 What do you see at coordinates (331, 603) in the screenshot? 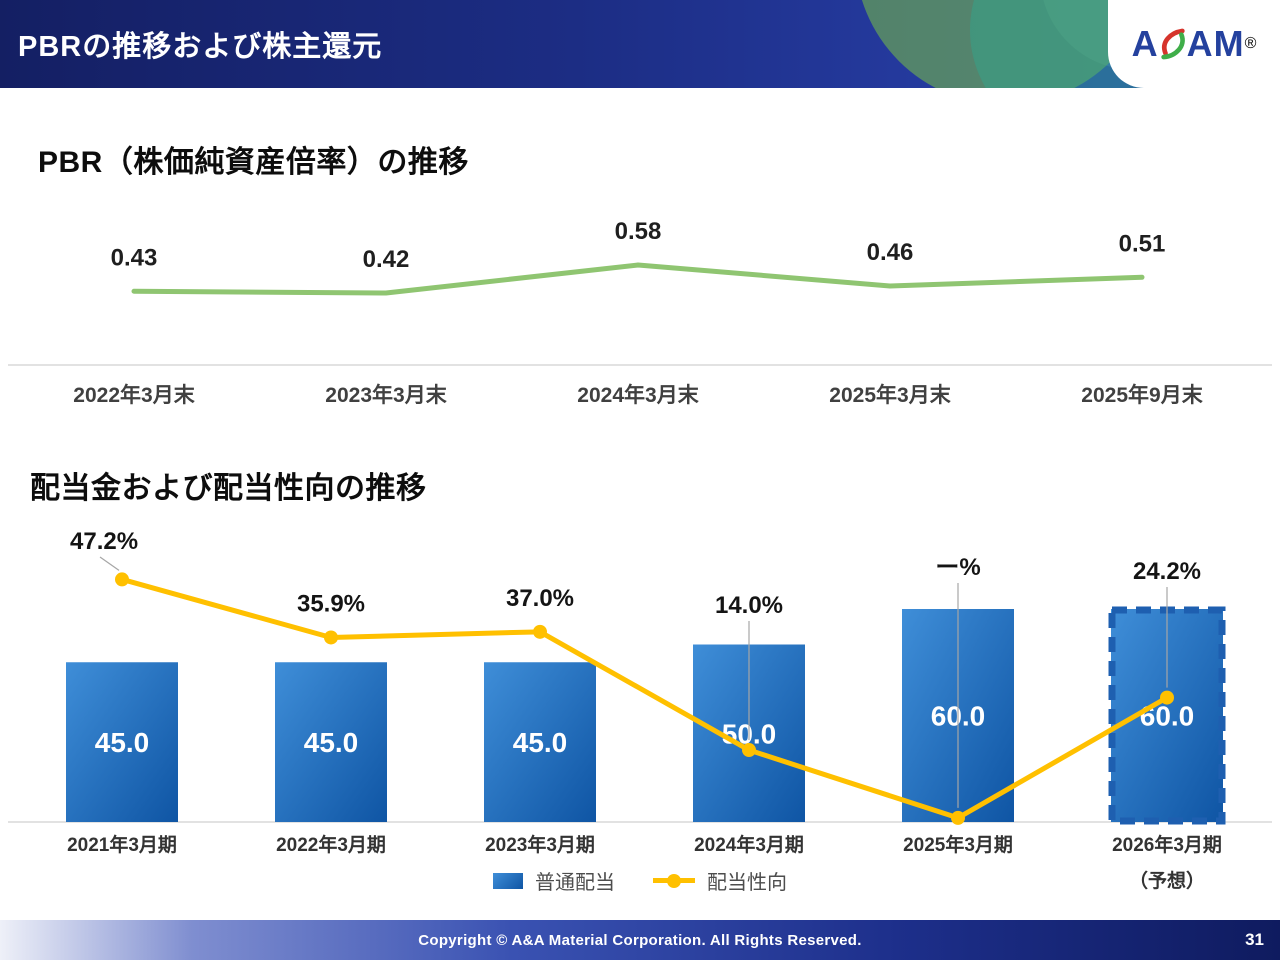
I see `payout-value-label: 35.9%` at bounding box center [331, 603].